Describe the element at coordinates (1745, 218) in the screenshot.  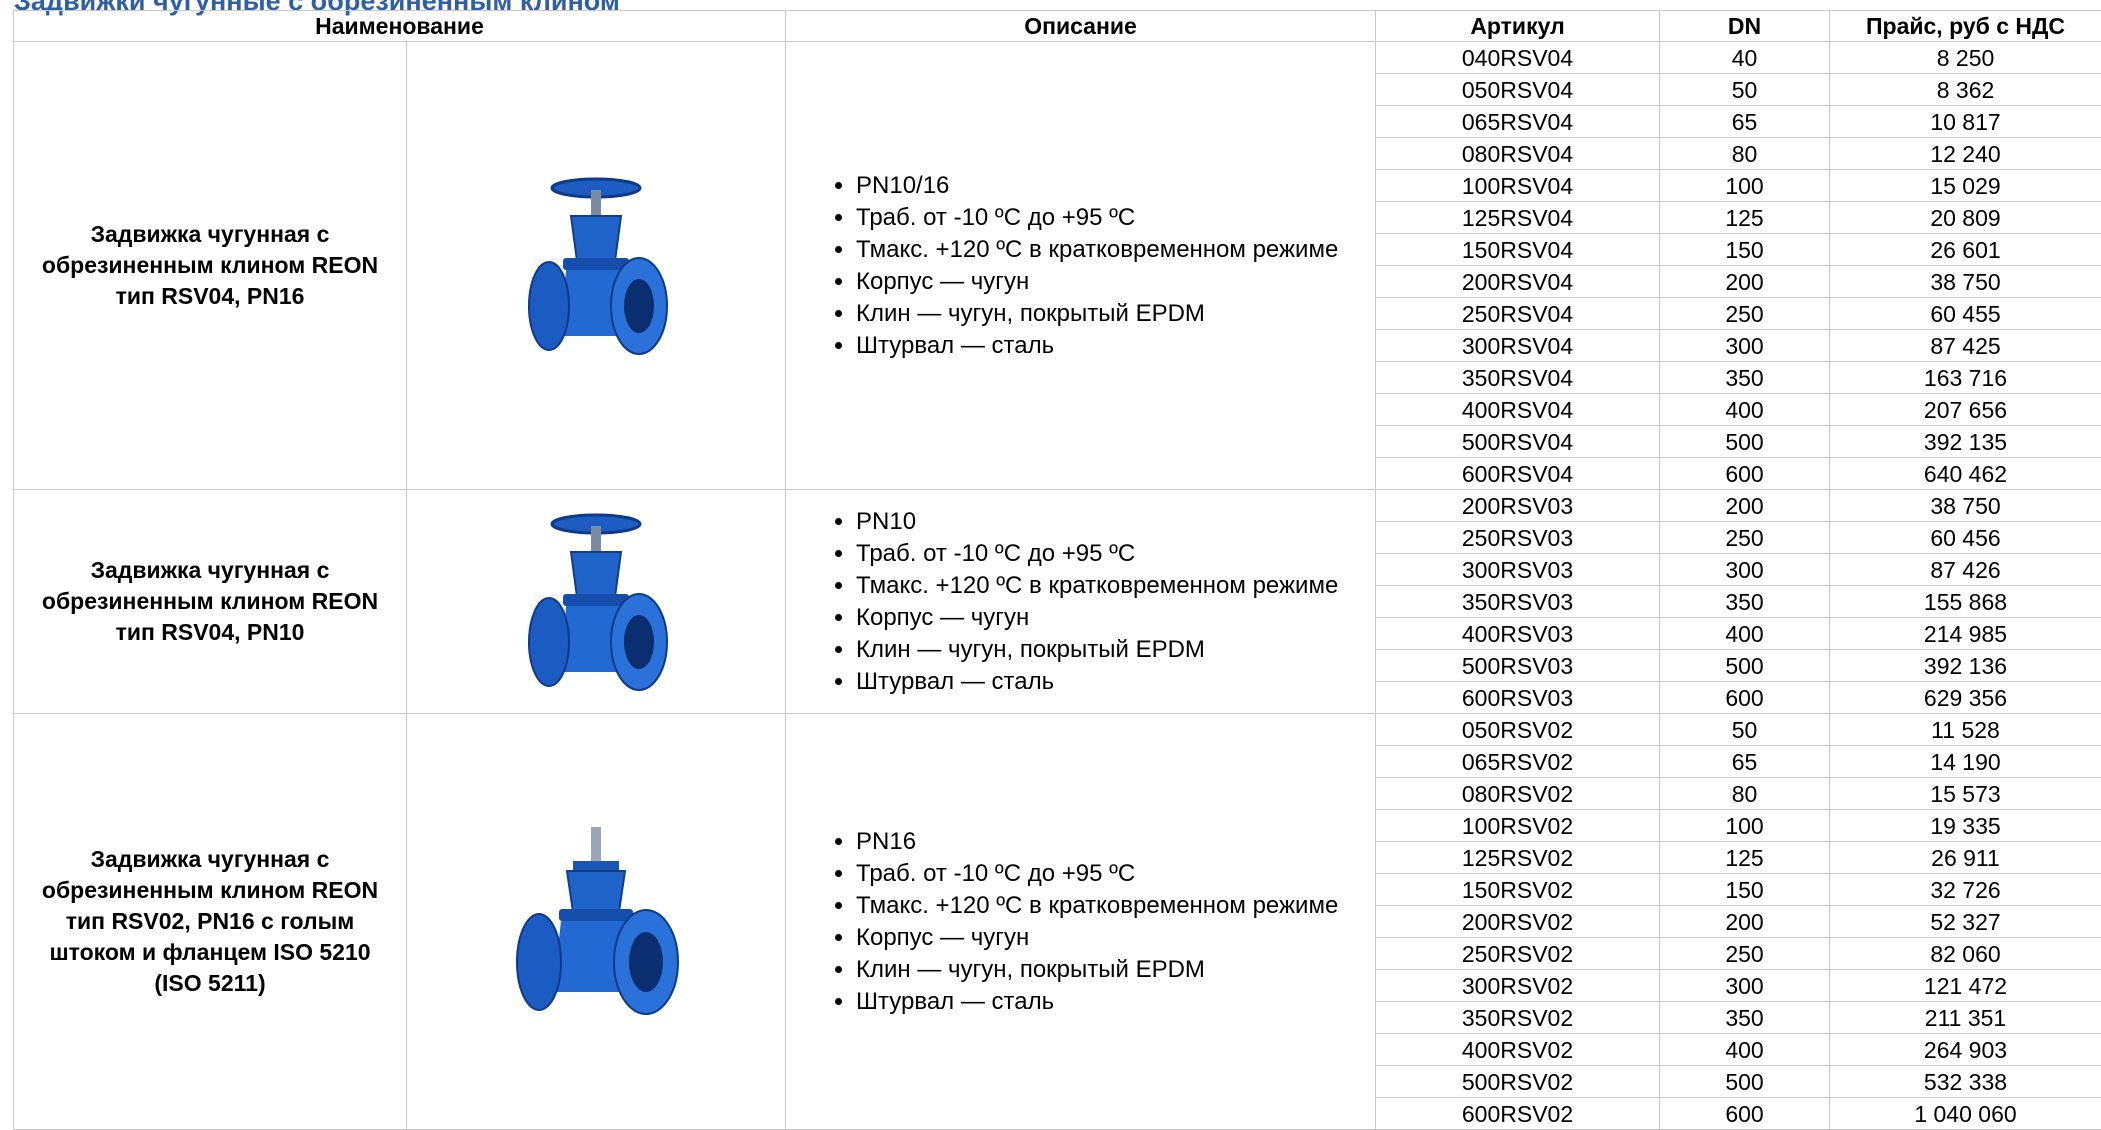
I see `dn: 125` at that location.